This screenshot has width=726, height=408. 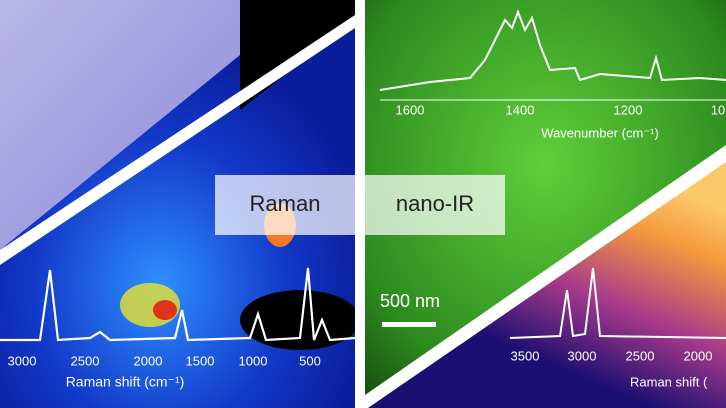 What do you see at coordinates (200, 360) in the screenshot?
I see `tick-label: 1500` at bounding box center [200, 360].